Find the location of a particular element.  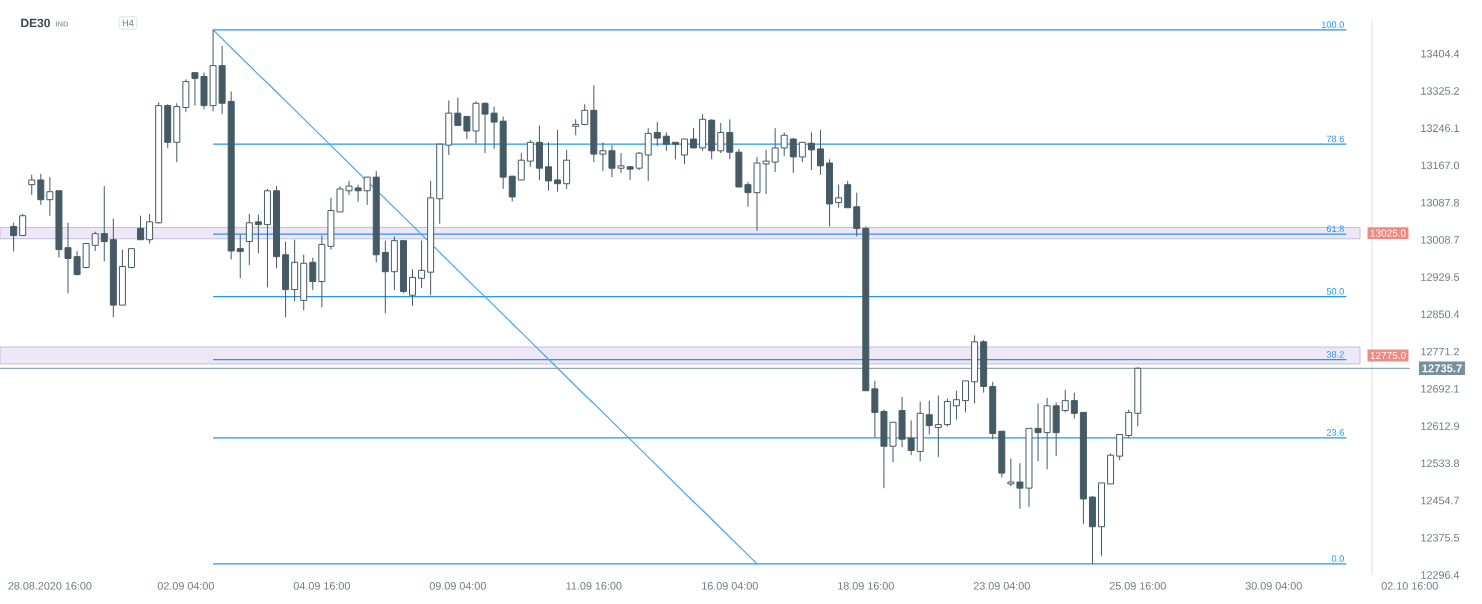

series-label: 78.6 is located at coordinates (1335, 139).